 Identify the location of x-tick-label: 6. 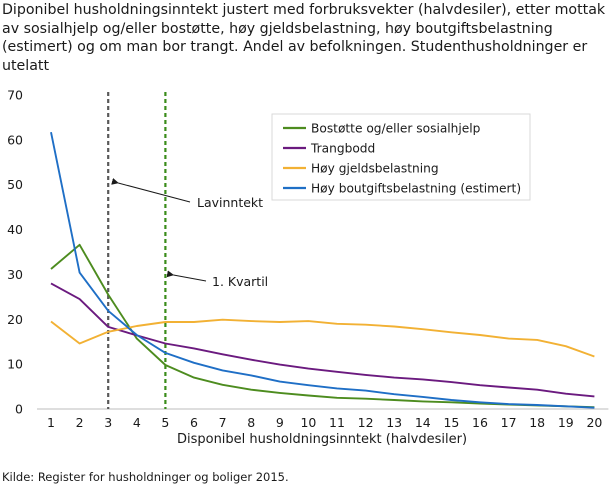
(194, 422).